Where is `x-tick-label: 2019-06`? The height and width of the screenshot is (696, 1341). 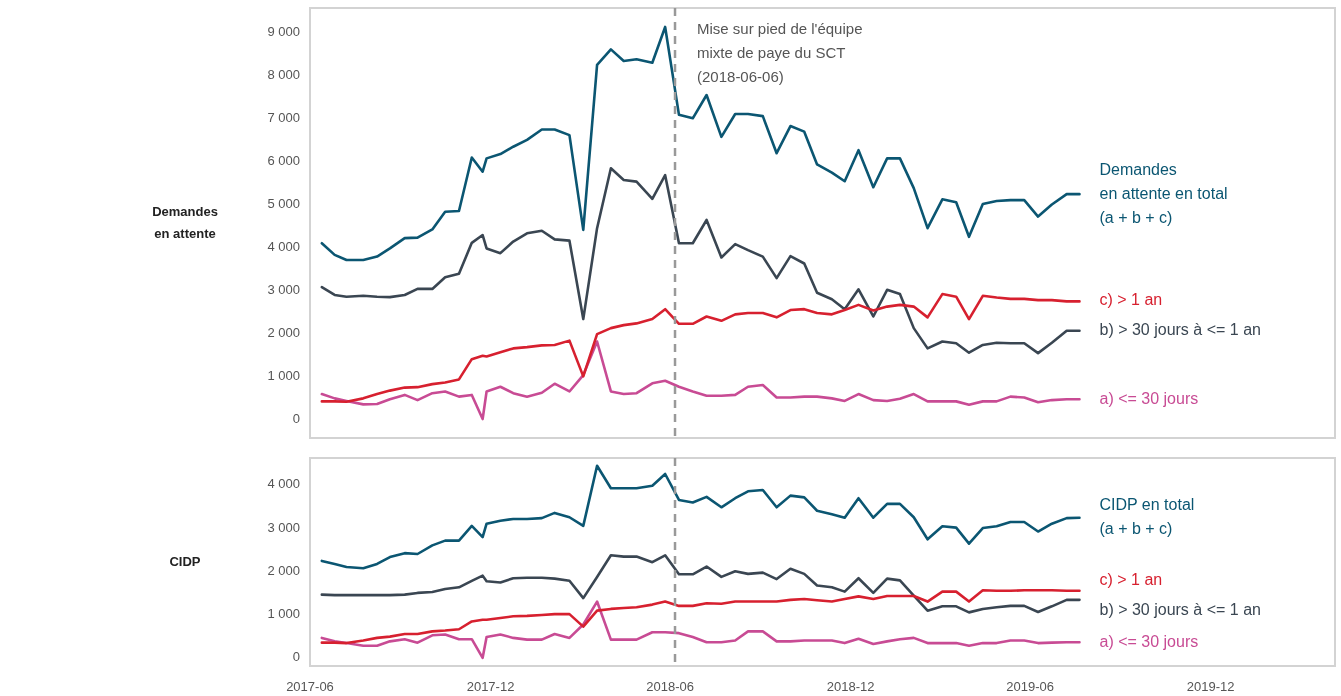 x-tick-label: 2019-06 is located at coordinates (1030, 686).